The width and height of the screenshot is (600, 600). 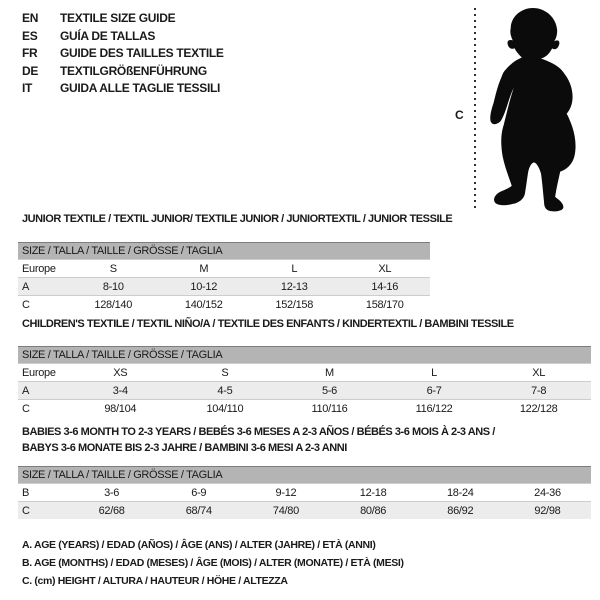 What do you see at coordinates (533, 110) in the screenshot?
I see `baby-silhouette-icon` at bounding box center [533, 110].